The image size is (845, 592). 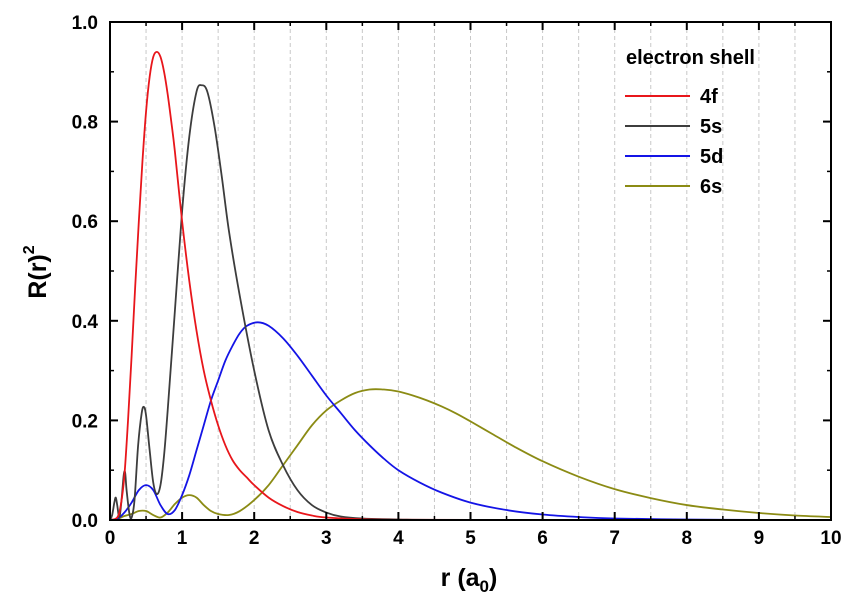 What do you see at coordinates (484, 584) in the screenshot?
I see `x-axis-title-subscript: 0` at bounding box center [484, 584].